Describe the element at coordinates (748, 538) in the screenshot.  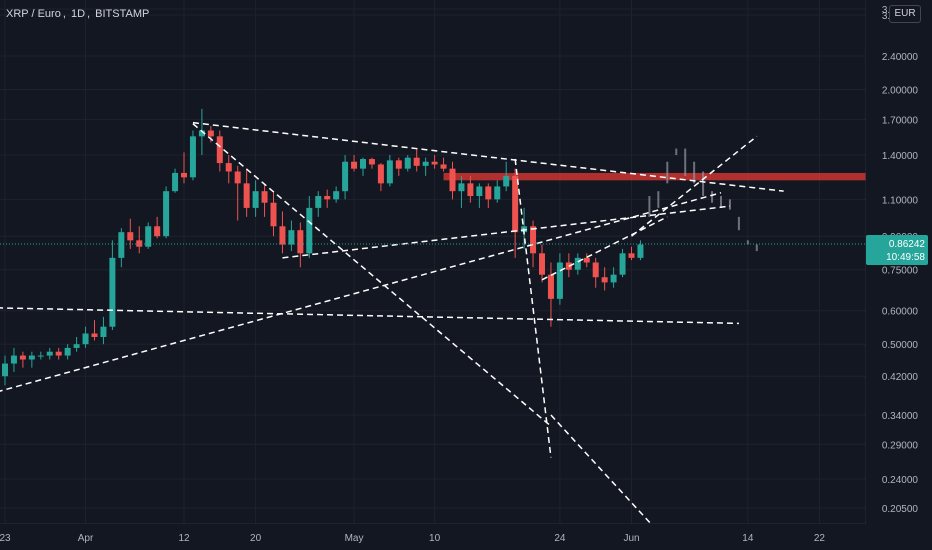
I see `time-tick-label: 14` at that location.